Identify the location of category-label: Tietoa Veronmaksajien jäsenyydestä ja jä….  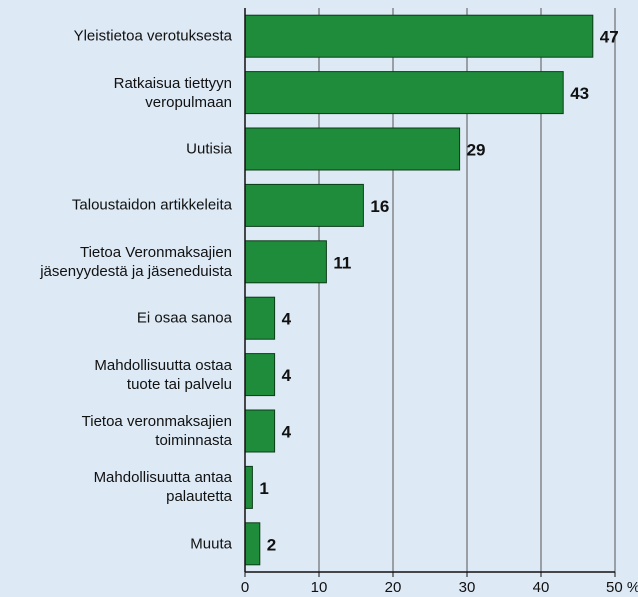
(136, 261).